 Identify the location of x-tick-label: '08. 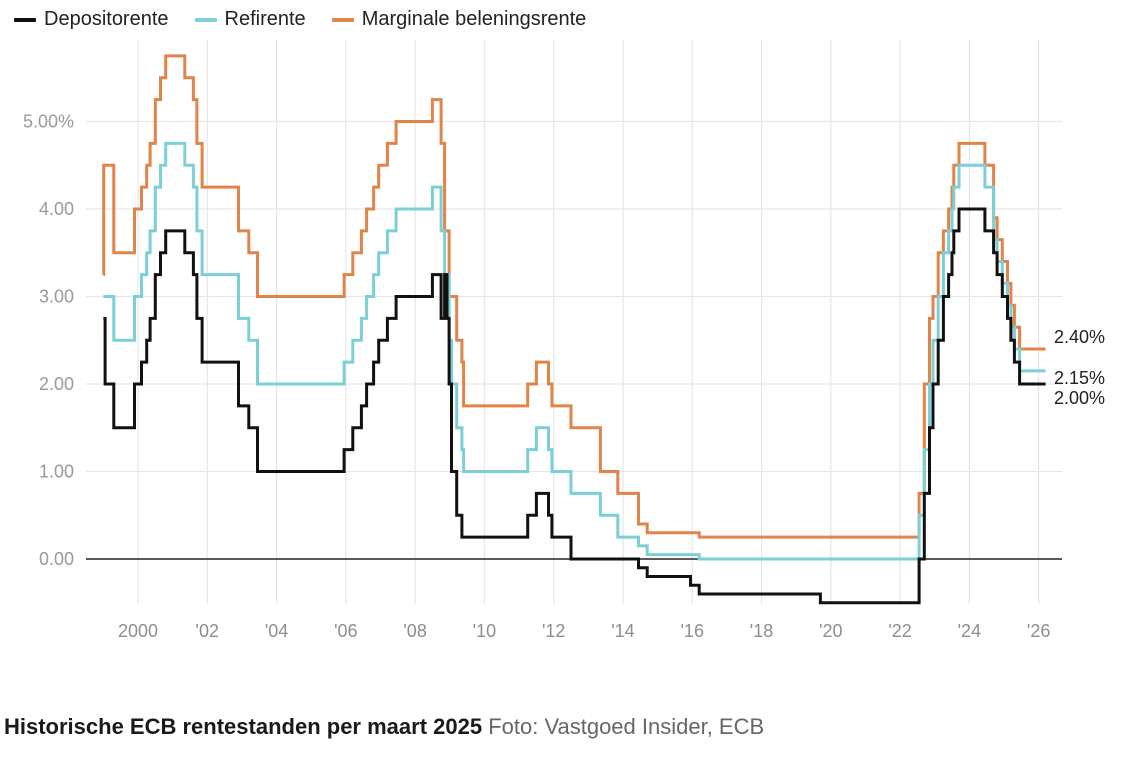
(414, 631).